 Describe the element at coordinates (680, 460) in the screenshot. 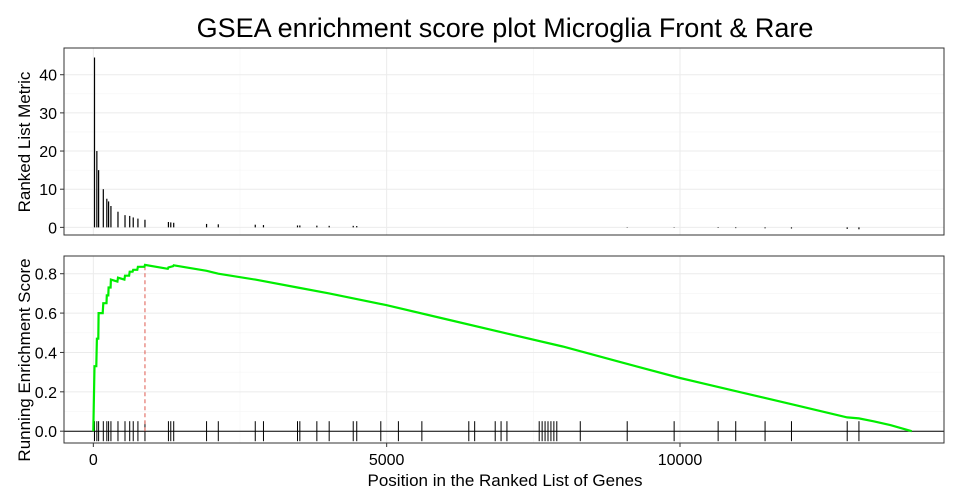

I see `x-tick-label: 10000` at that location.